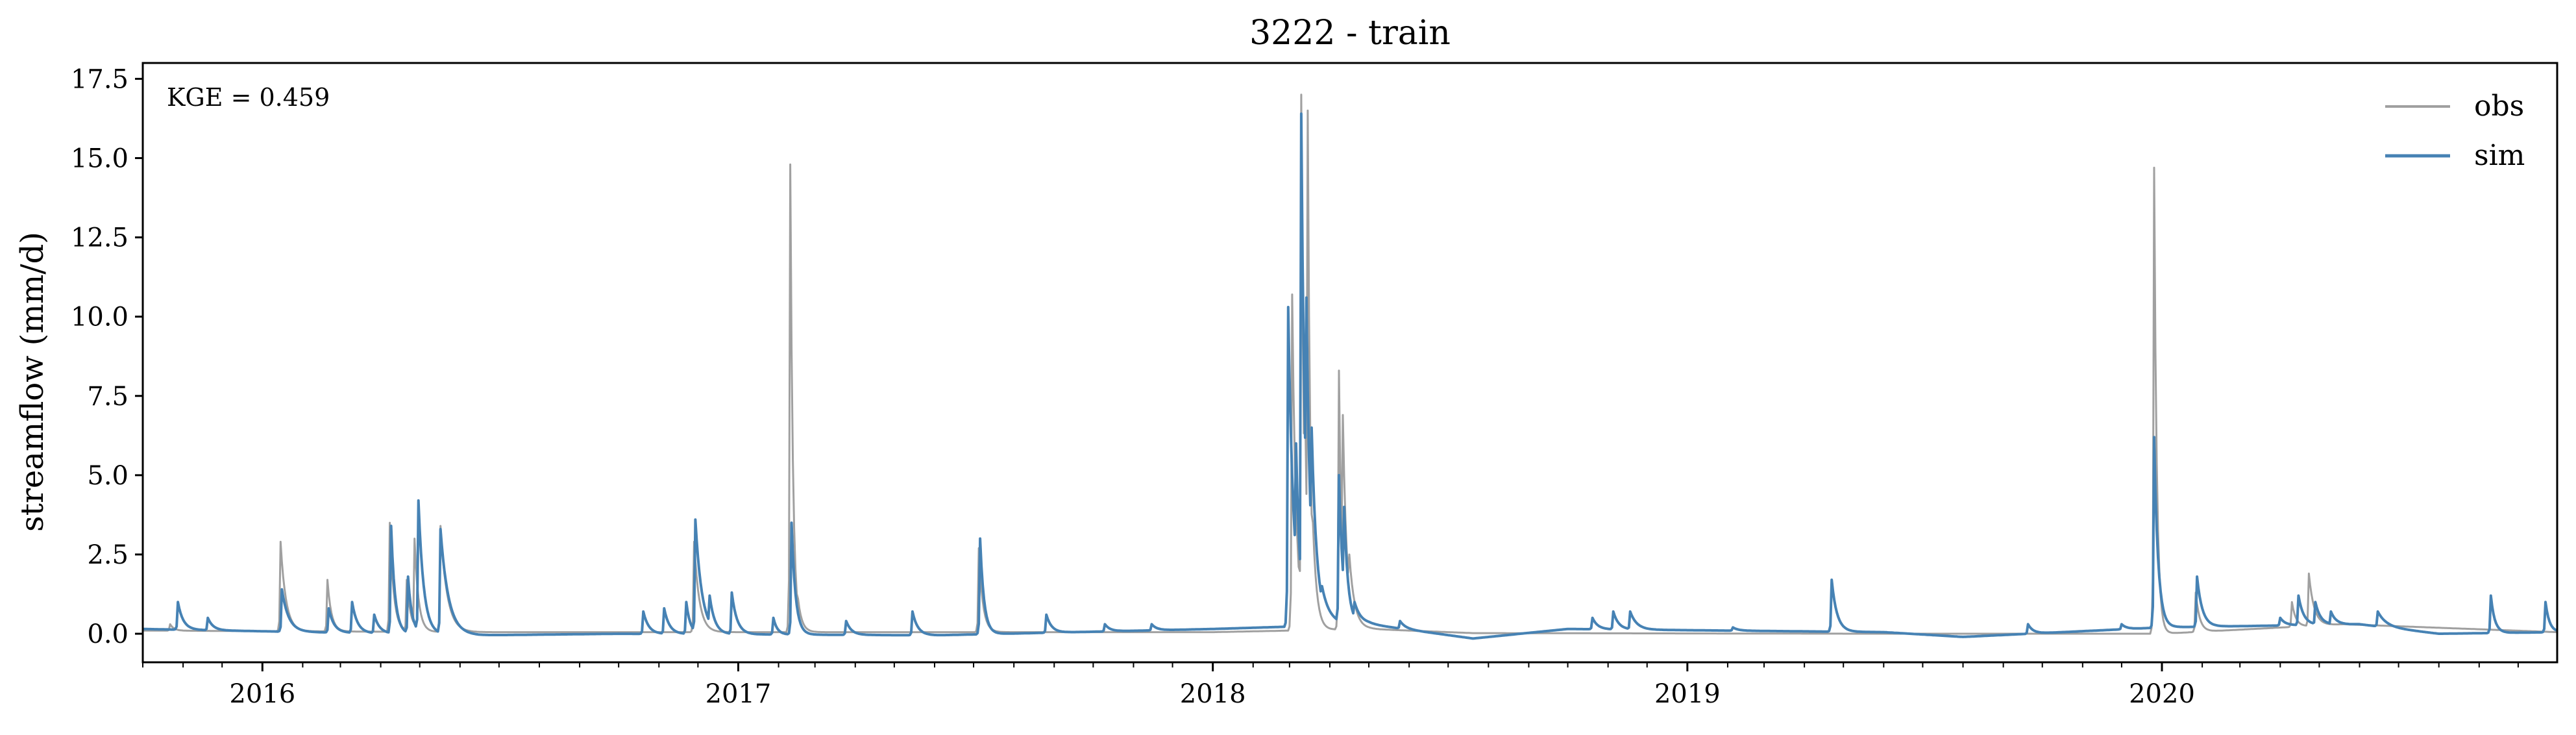 The width and height of the screenshot is (2576, 735). What do you see at coordinates (100, 159) in the screenshot?
I see `y-tick-label: 15.0` at bounding box center [100, 159].